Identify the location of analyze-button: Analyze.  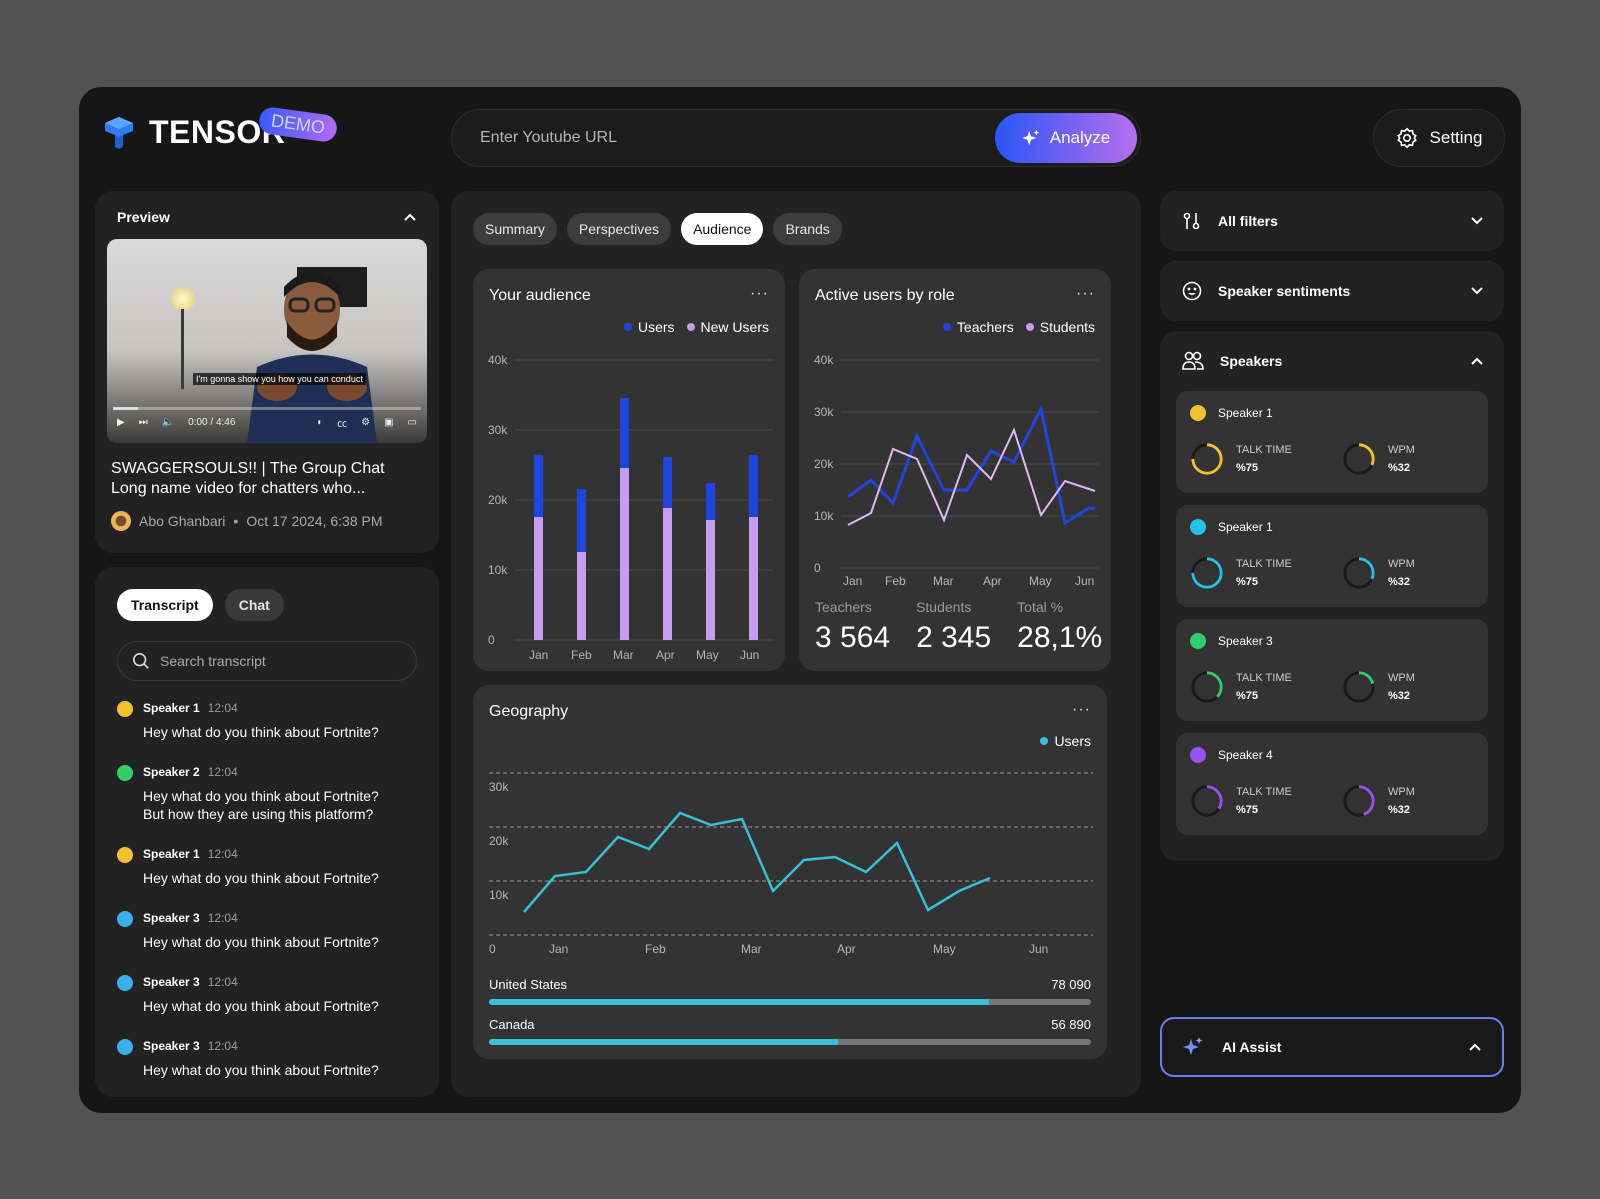
(1066, 138).